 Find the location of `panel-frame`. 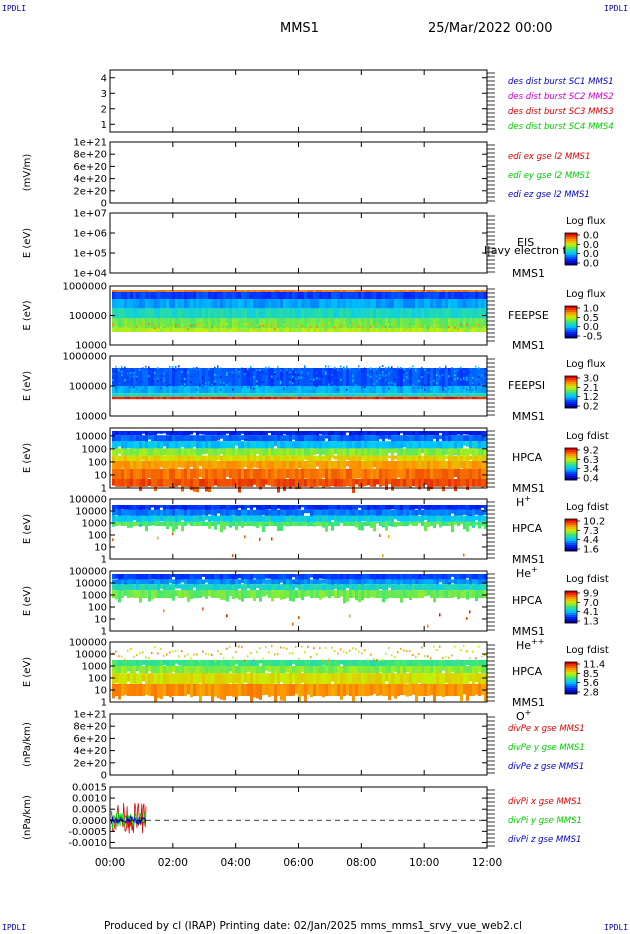

panel-frame is located at coordinates (298, 172).